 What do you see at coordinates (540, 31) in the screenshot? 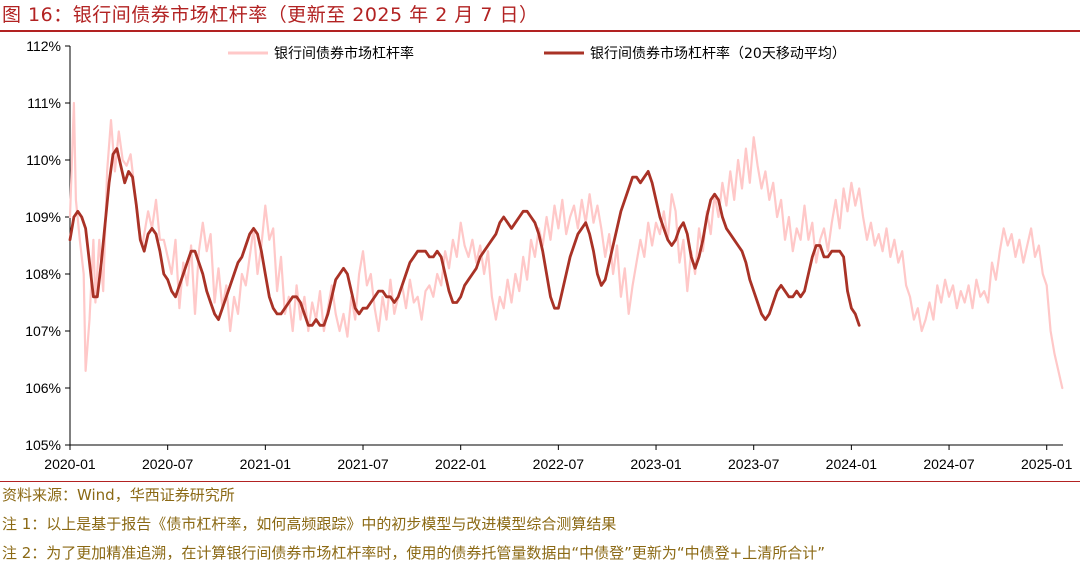
I see `title-rule` at bounding box center [540, 31].